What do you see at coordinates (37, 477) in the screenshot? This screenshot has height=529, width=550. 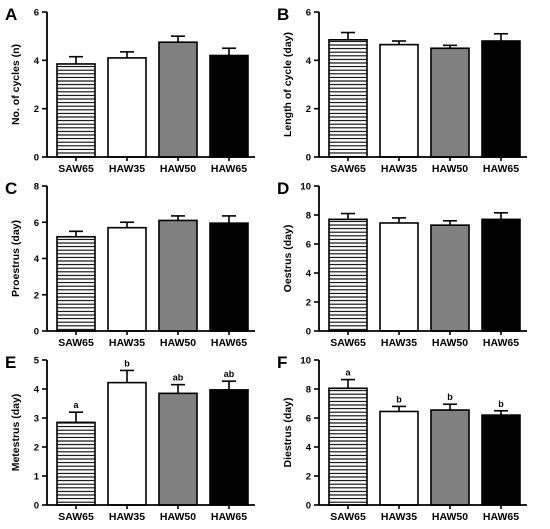 I see `y-tick-label: 1` at bounding box center [37, 477].